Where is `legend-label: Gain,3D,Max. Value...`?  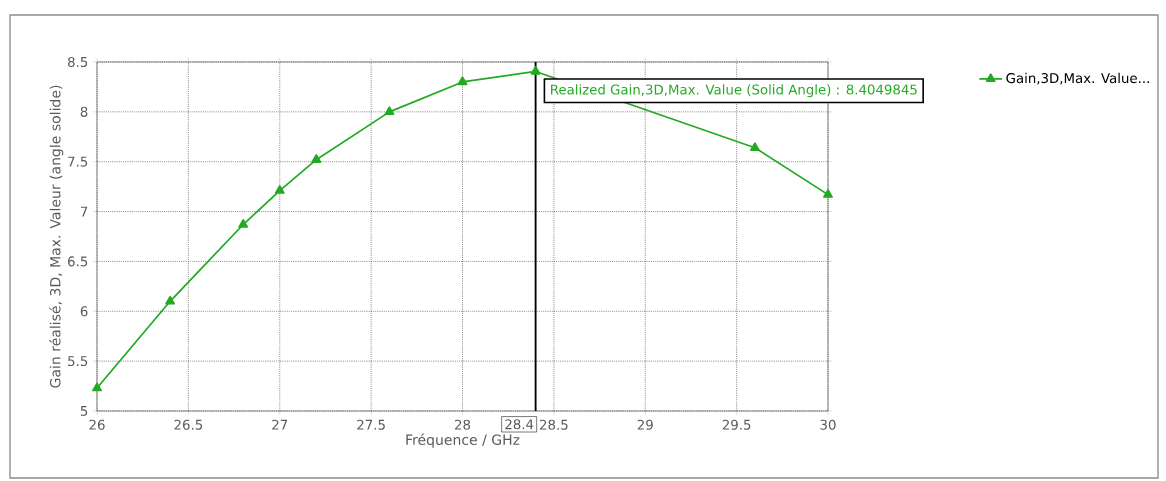 legend-label: Gain,3D,Max. Value... is located at coordinates (1077, 78).